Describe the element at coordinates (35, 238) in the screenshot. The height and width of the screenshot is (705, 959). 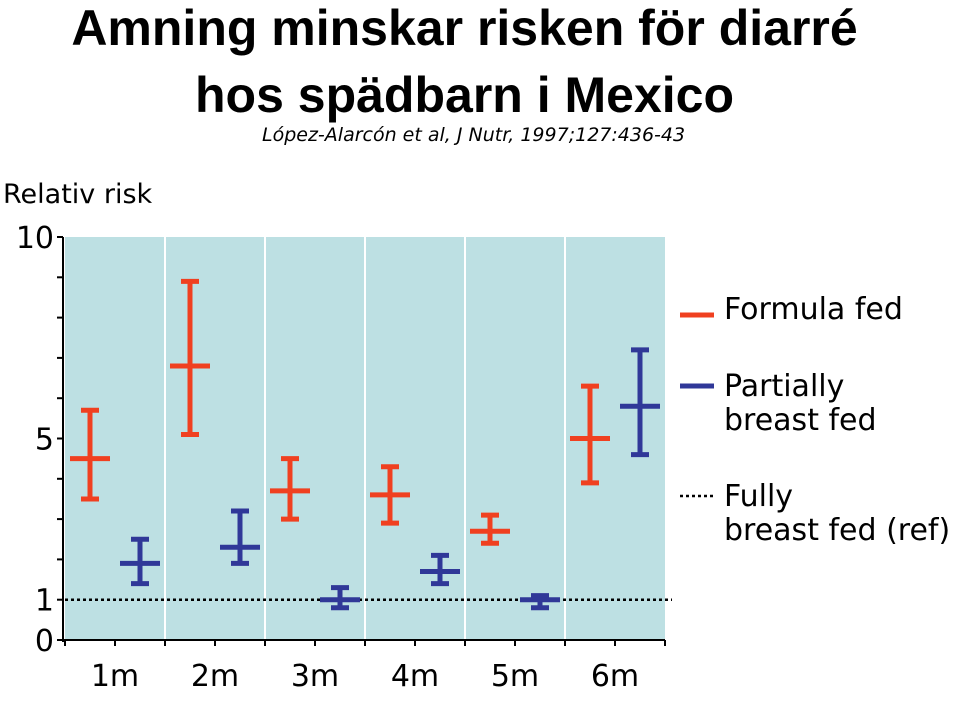
I see `y-tick-label: 10` at that location.